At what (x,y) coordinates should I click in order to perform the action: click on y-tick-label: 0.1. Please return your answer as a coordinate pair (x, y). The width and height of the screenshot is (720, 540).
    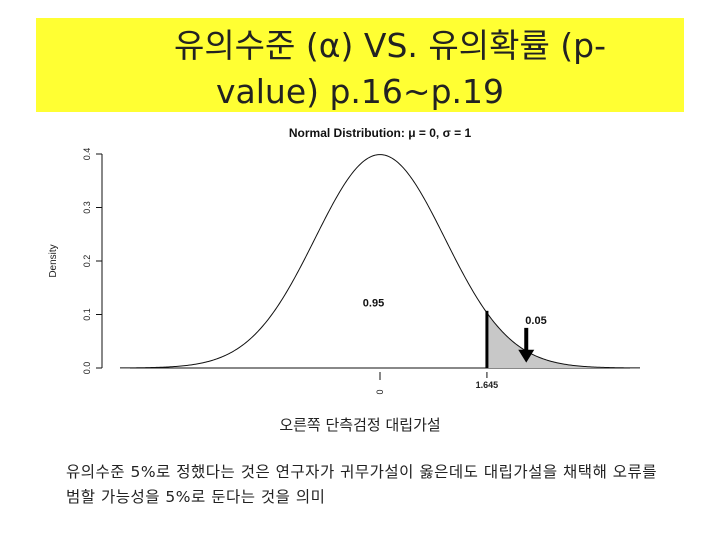
    Looking at the image, I should click on (87, 314).